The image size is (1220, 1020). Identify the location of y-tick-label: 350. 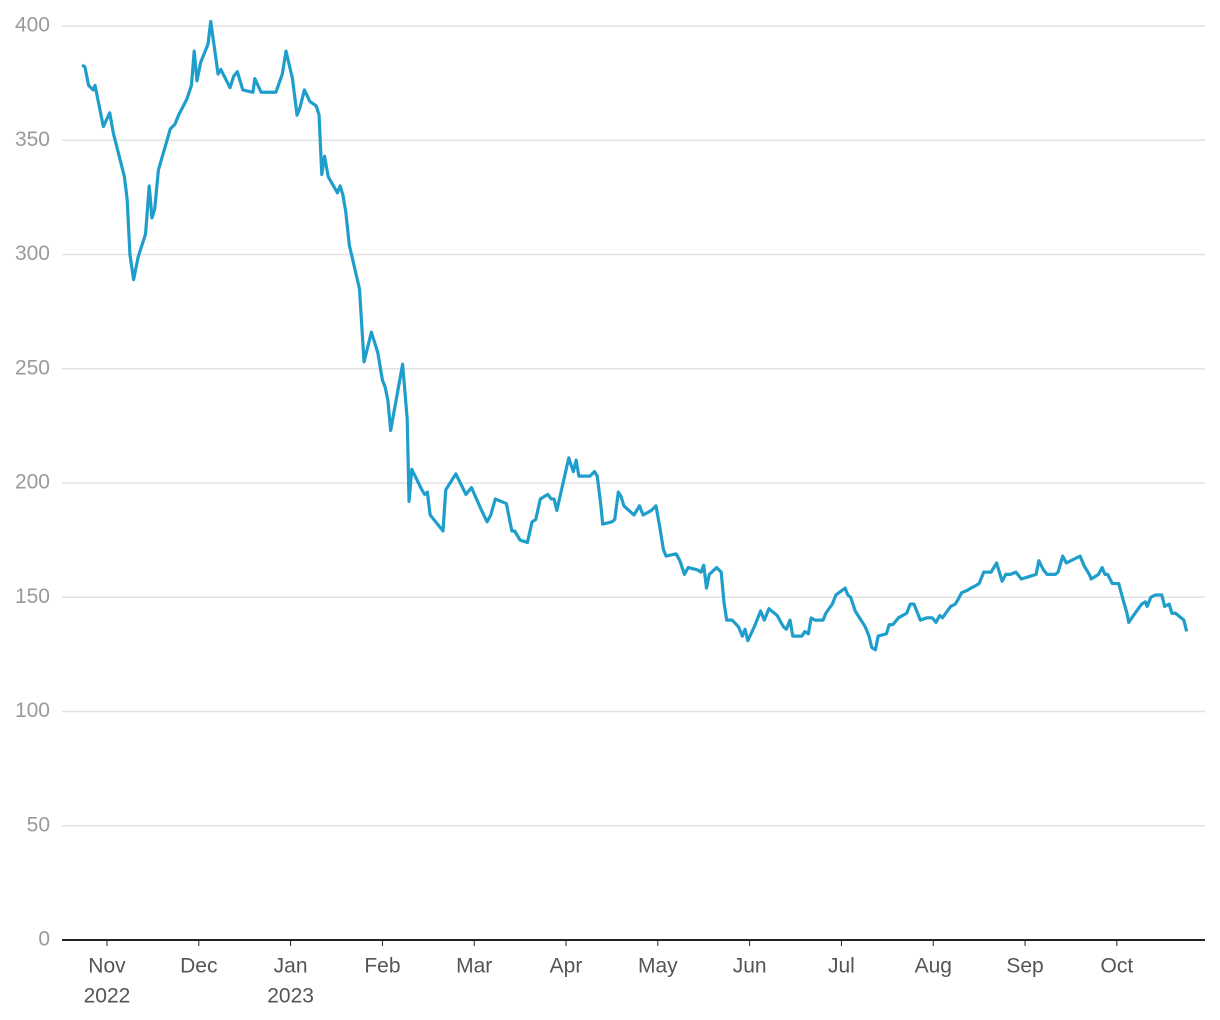
(32, 139).